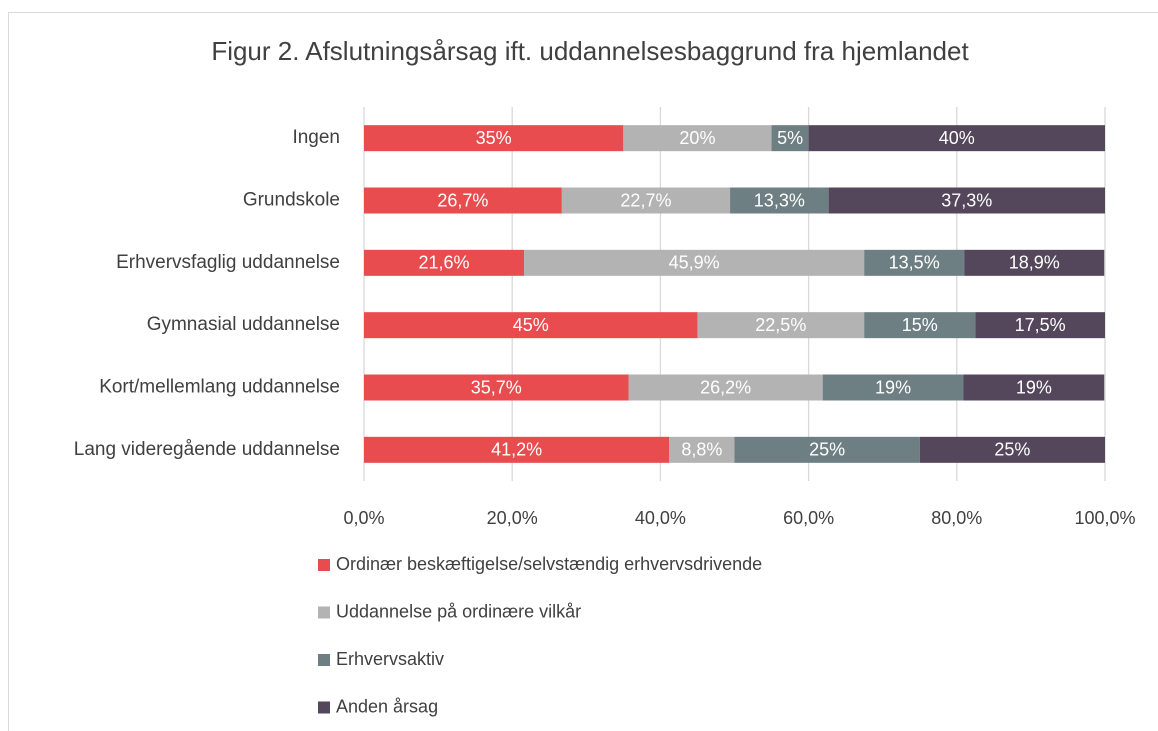 This screenshot has height=731, width=1158. I want to click on x-tick-label: 0,0%, so click(363, 518).